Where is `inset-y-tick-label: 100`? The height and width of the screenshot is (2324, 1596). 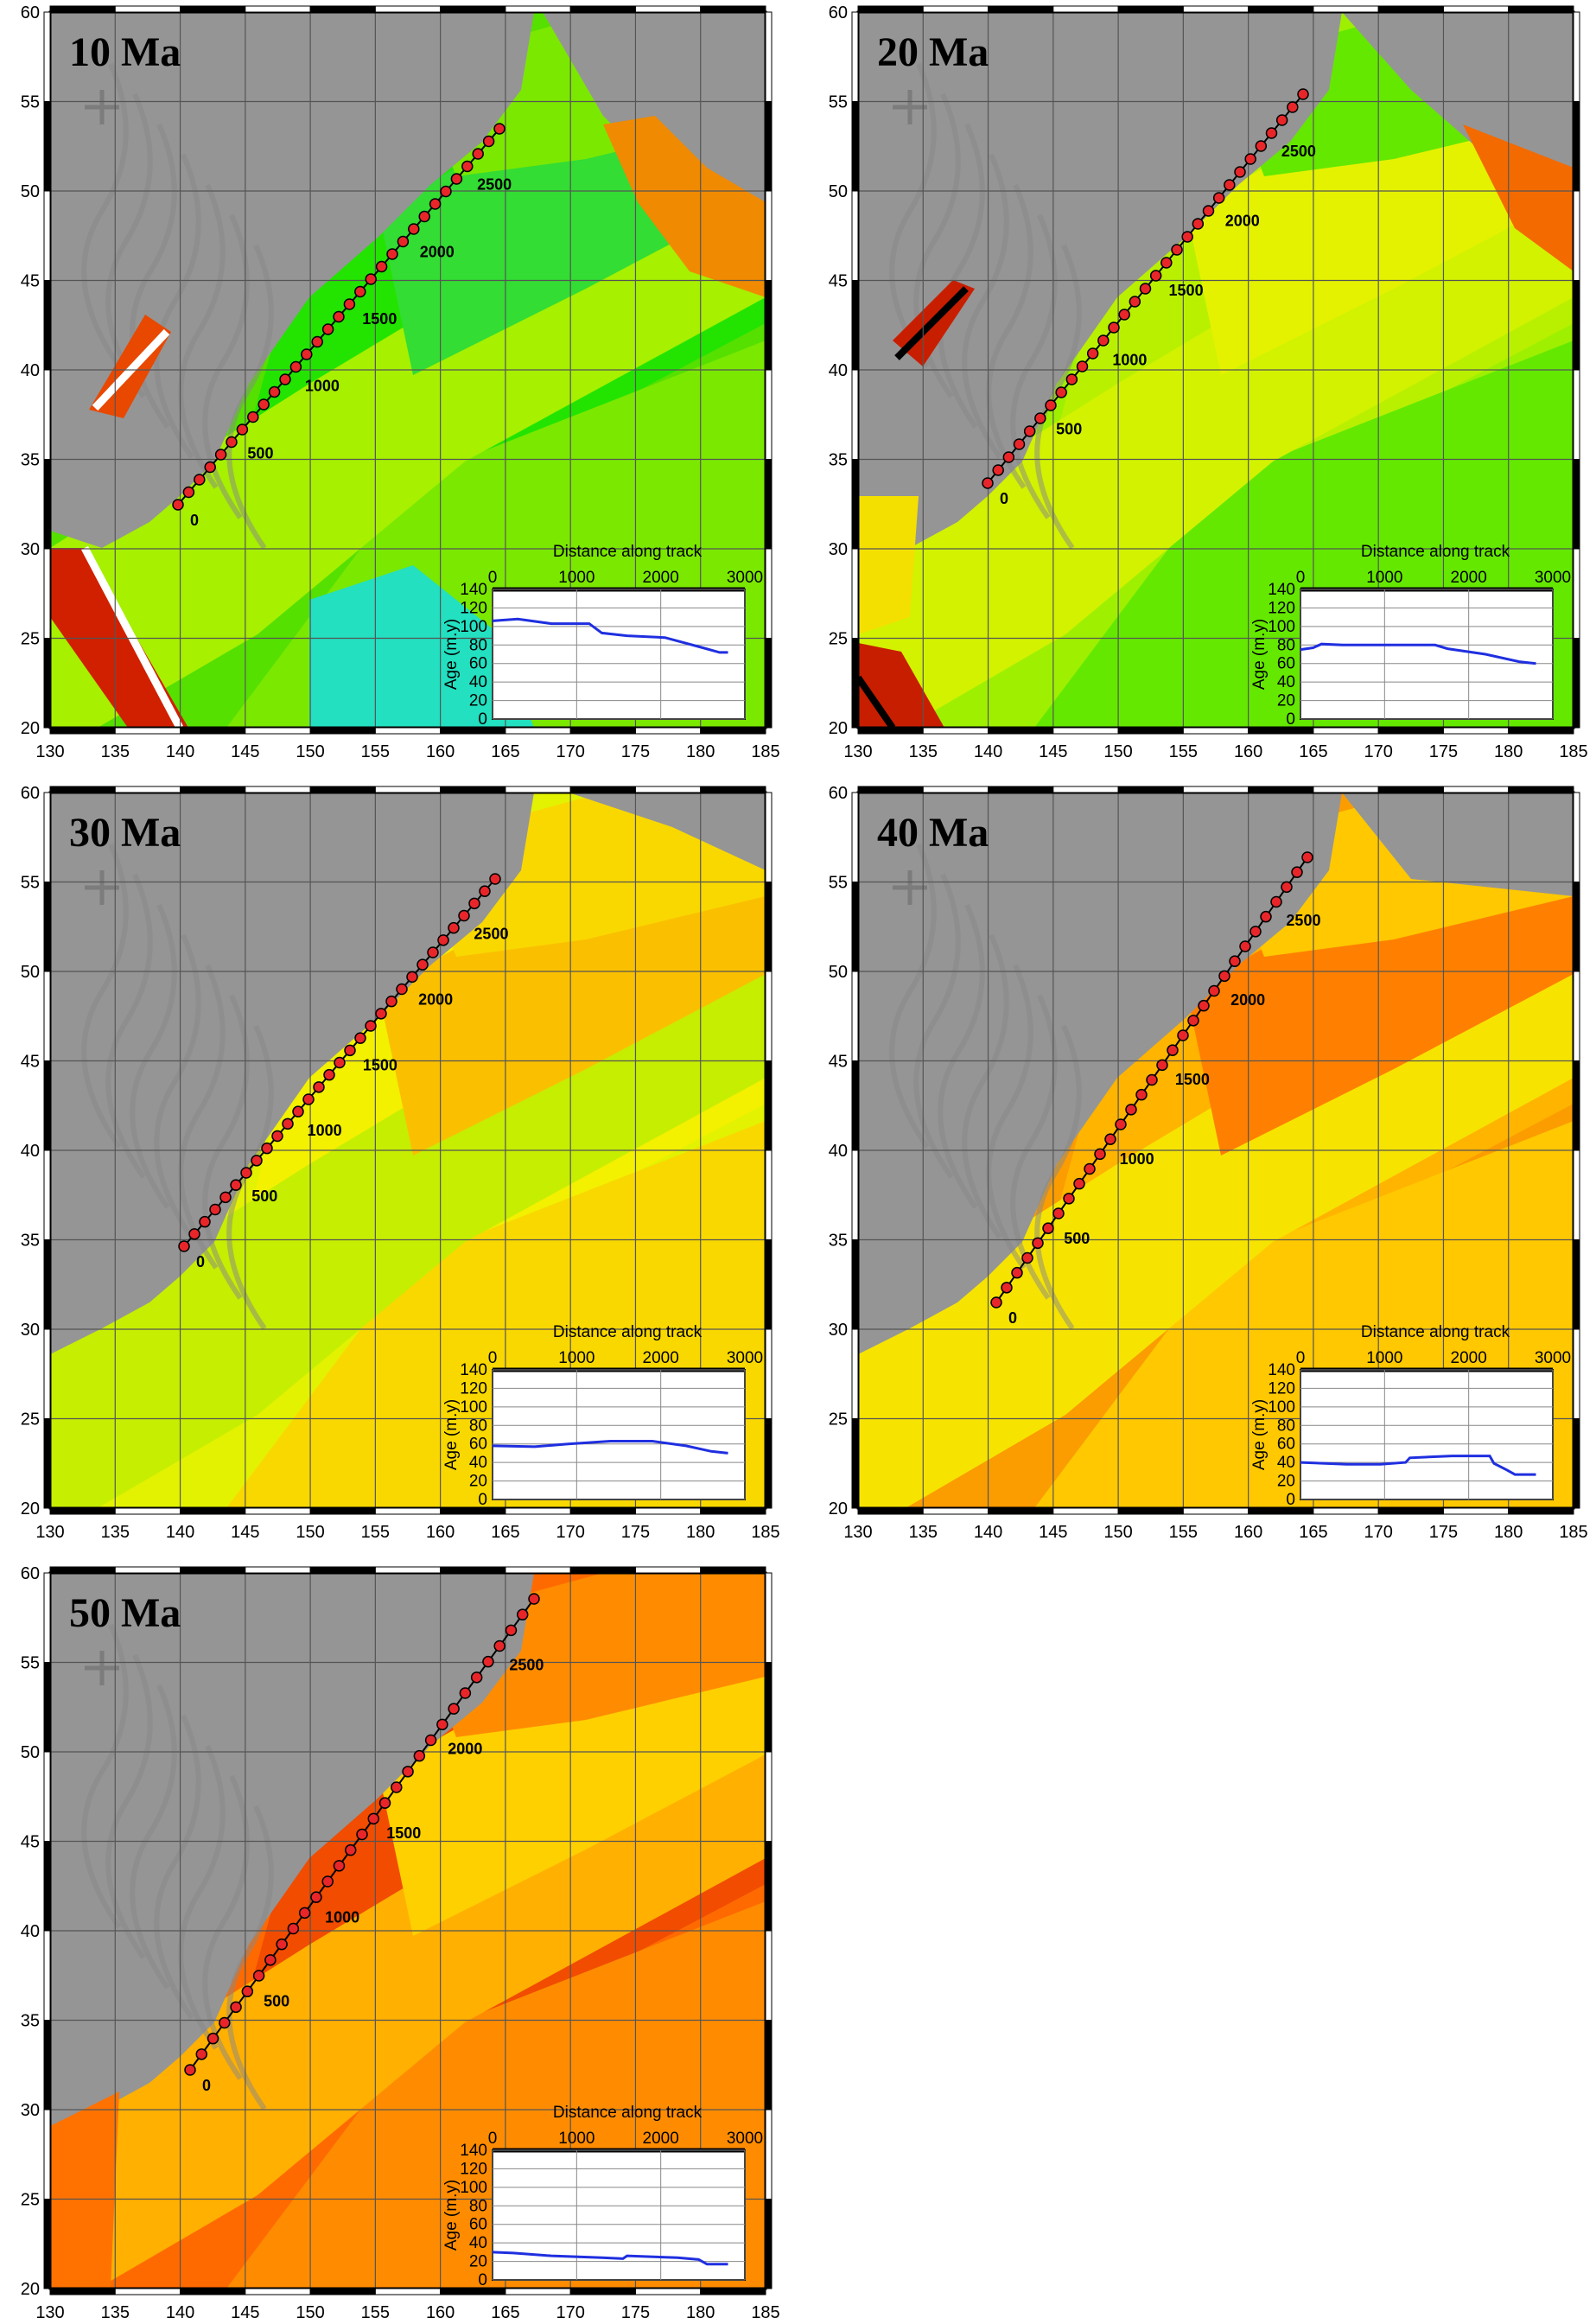
inset-y-tick-label: 100 is located at coordinates (1282, 1408).